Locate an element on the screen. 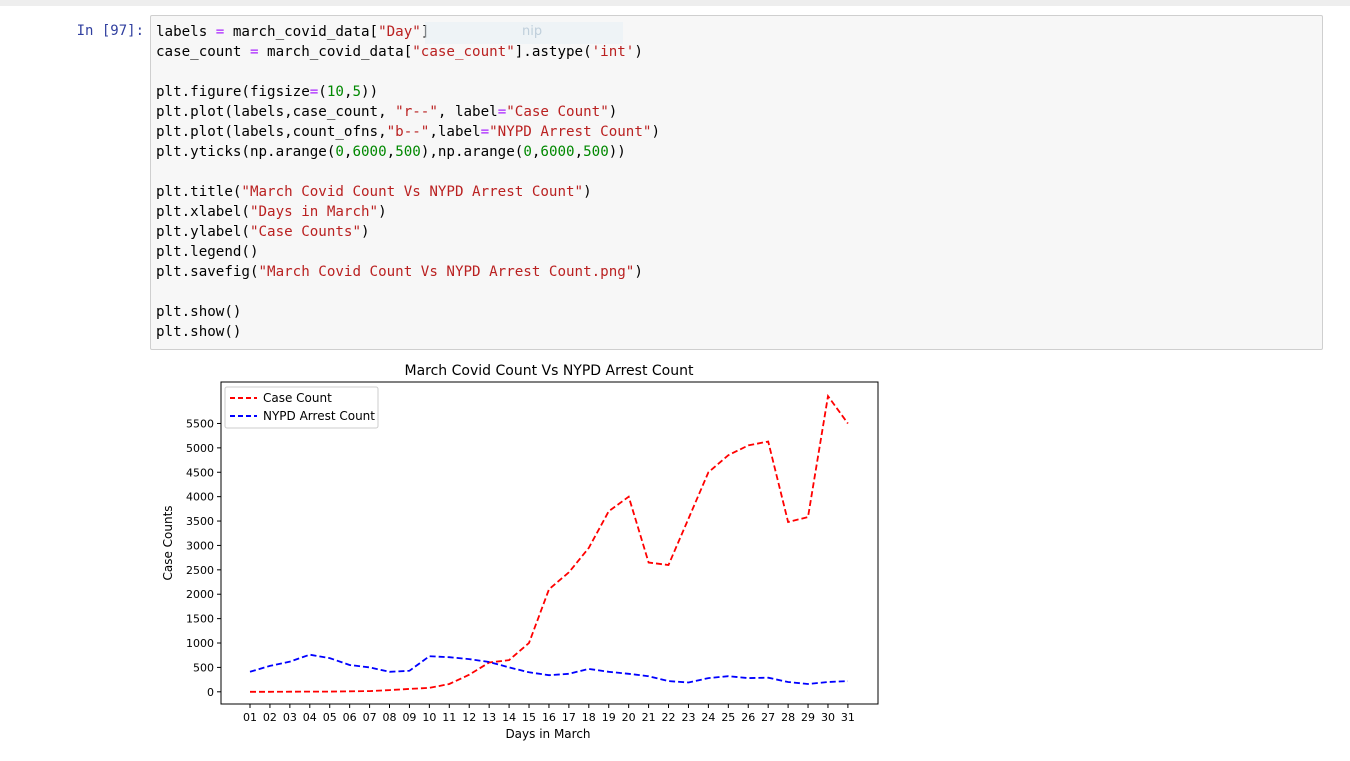 Image resolution: width=1350 pixels, height=761 pixels. code-token: plt.xlabel( is located at coordinates (203, 212).